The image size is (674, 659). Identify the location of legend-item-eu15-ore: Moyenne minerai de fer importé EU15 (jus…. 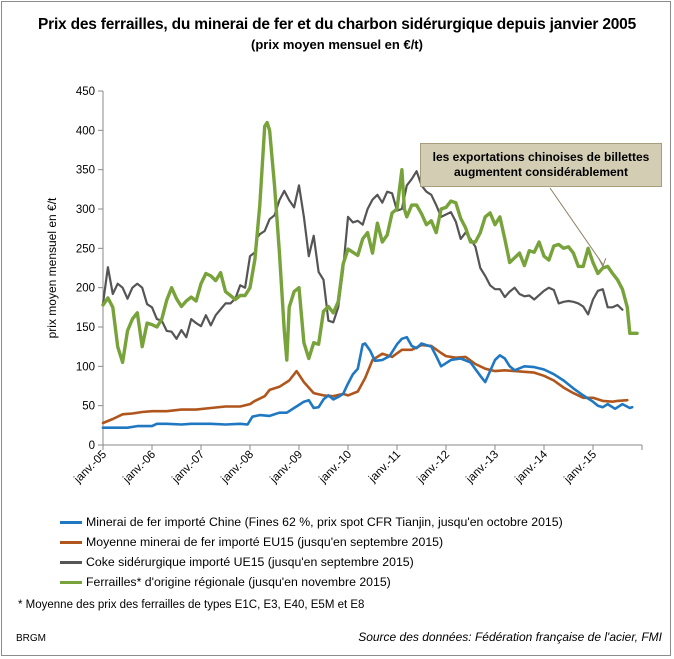
(311, 543).